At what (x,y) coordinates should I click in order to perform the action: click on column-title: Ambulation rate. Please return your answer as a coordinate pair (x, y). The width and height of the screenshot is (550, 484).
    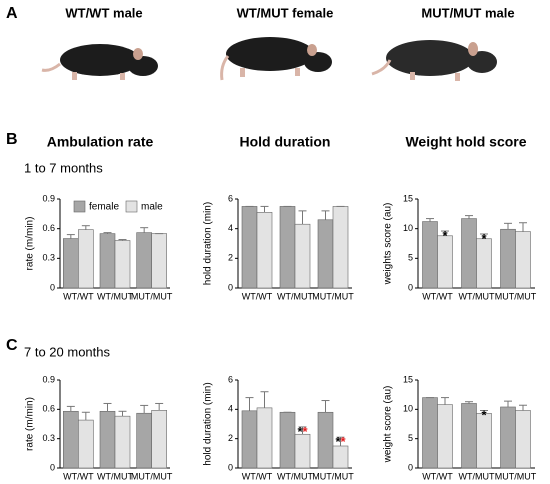
    Looking at the image, I should click on (100, 142).